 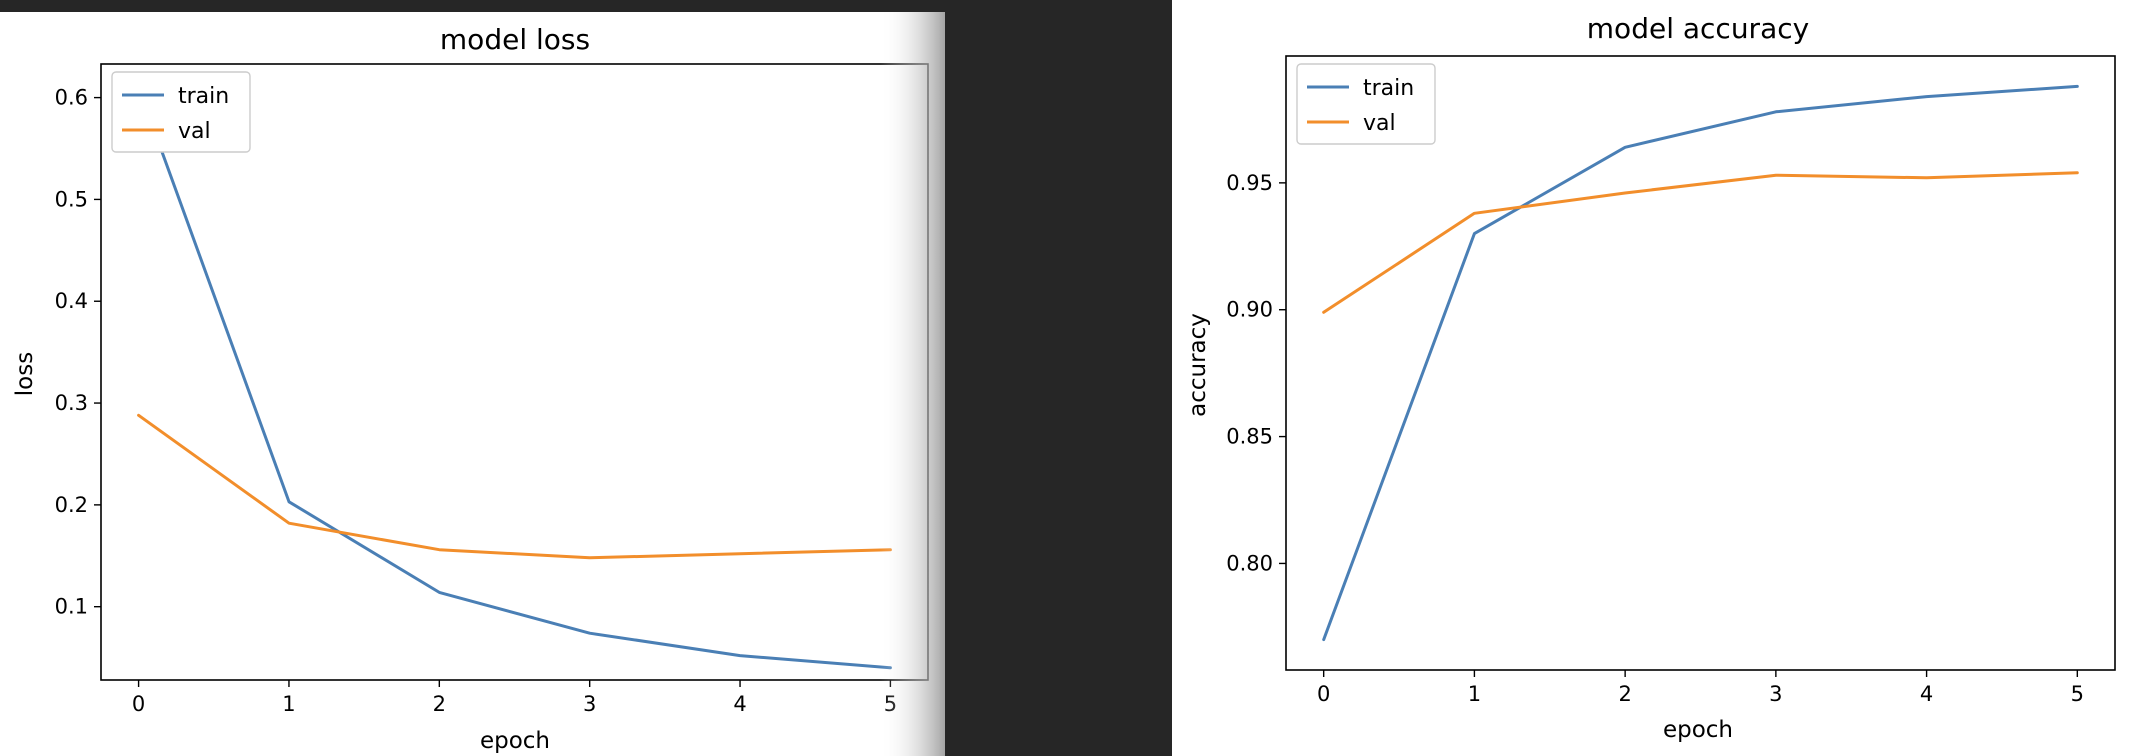 What do you see at coordinates (1249, 437) in the screenshot?
I see `y-tick-label: 0.85` at bounding box center [1249, 437].